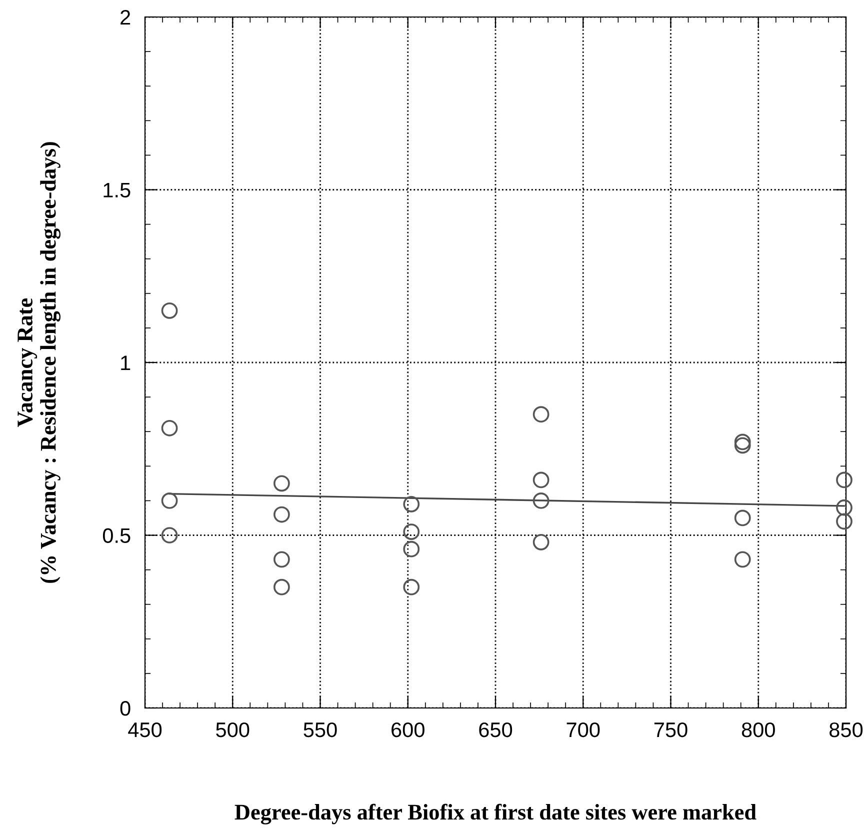 This screenshot has width=865, height=839. I want to click on y-axis-title: Vacancy Rate (% Vacancy : Residence length in degree-days), so click(39, 362).